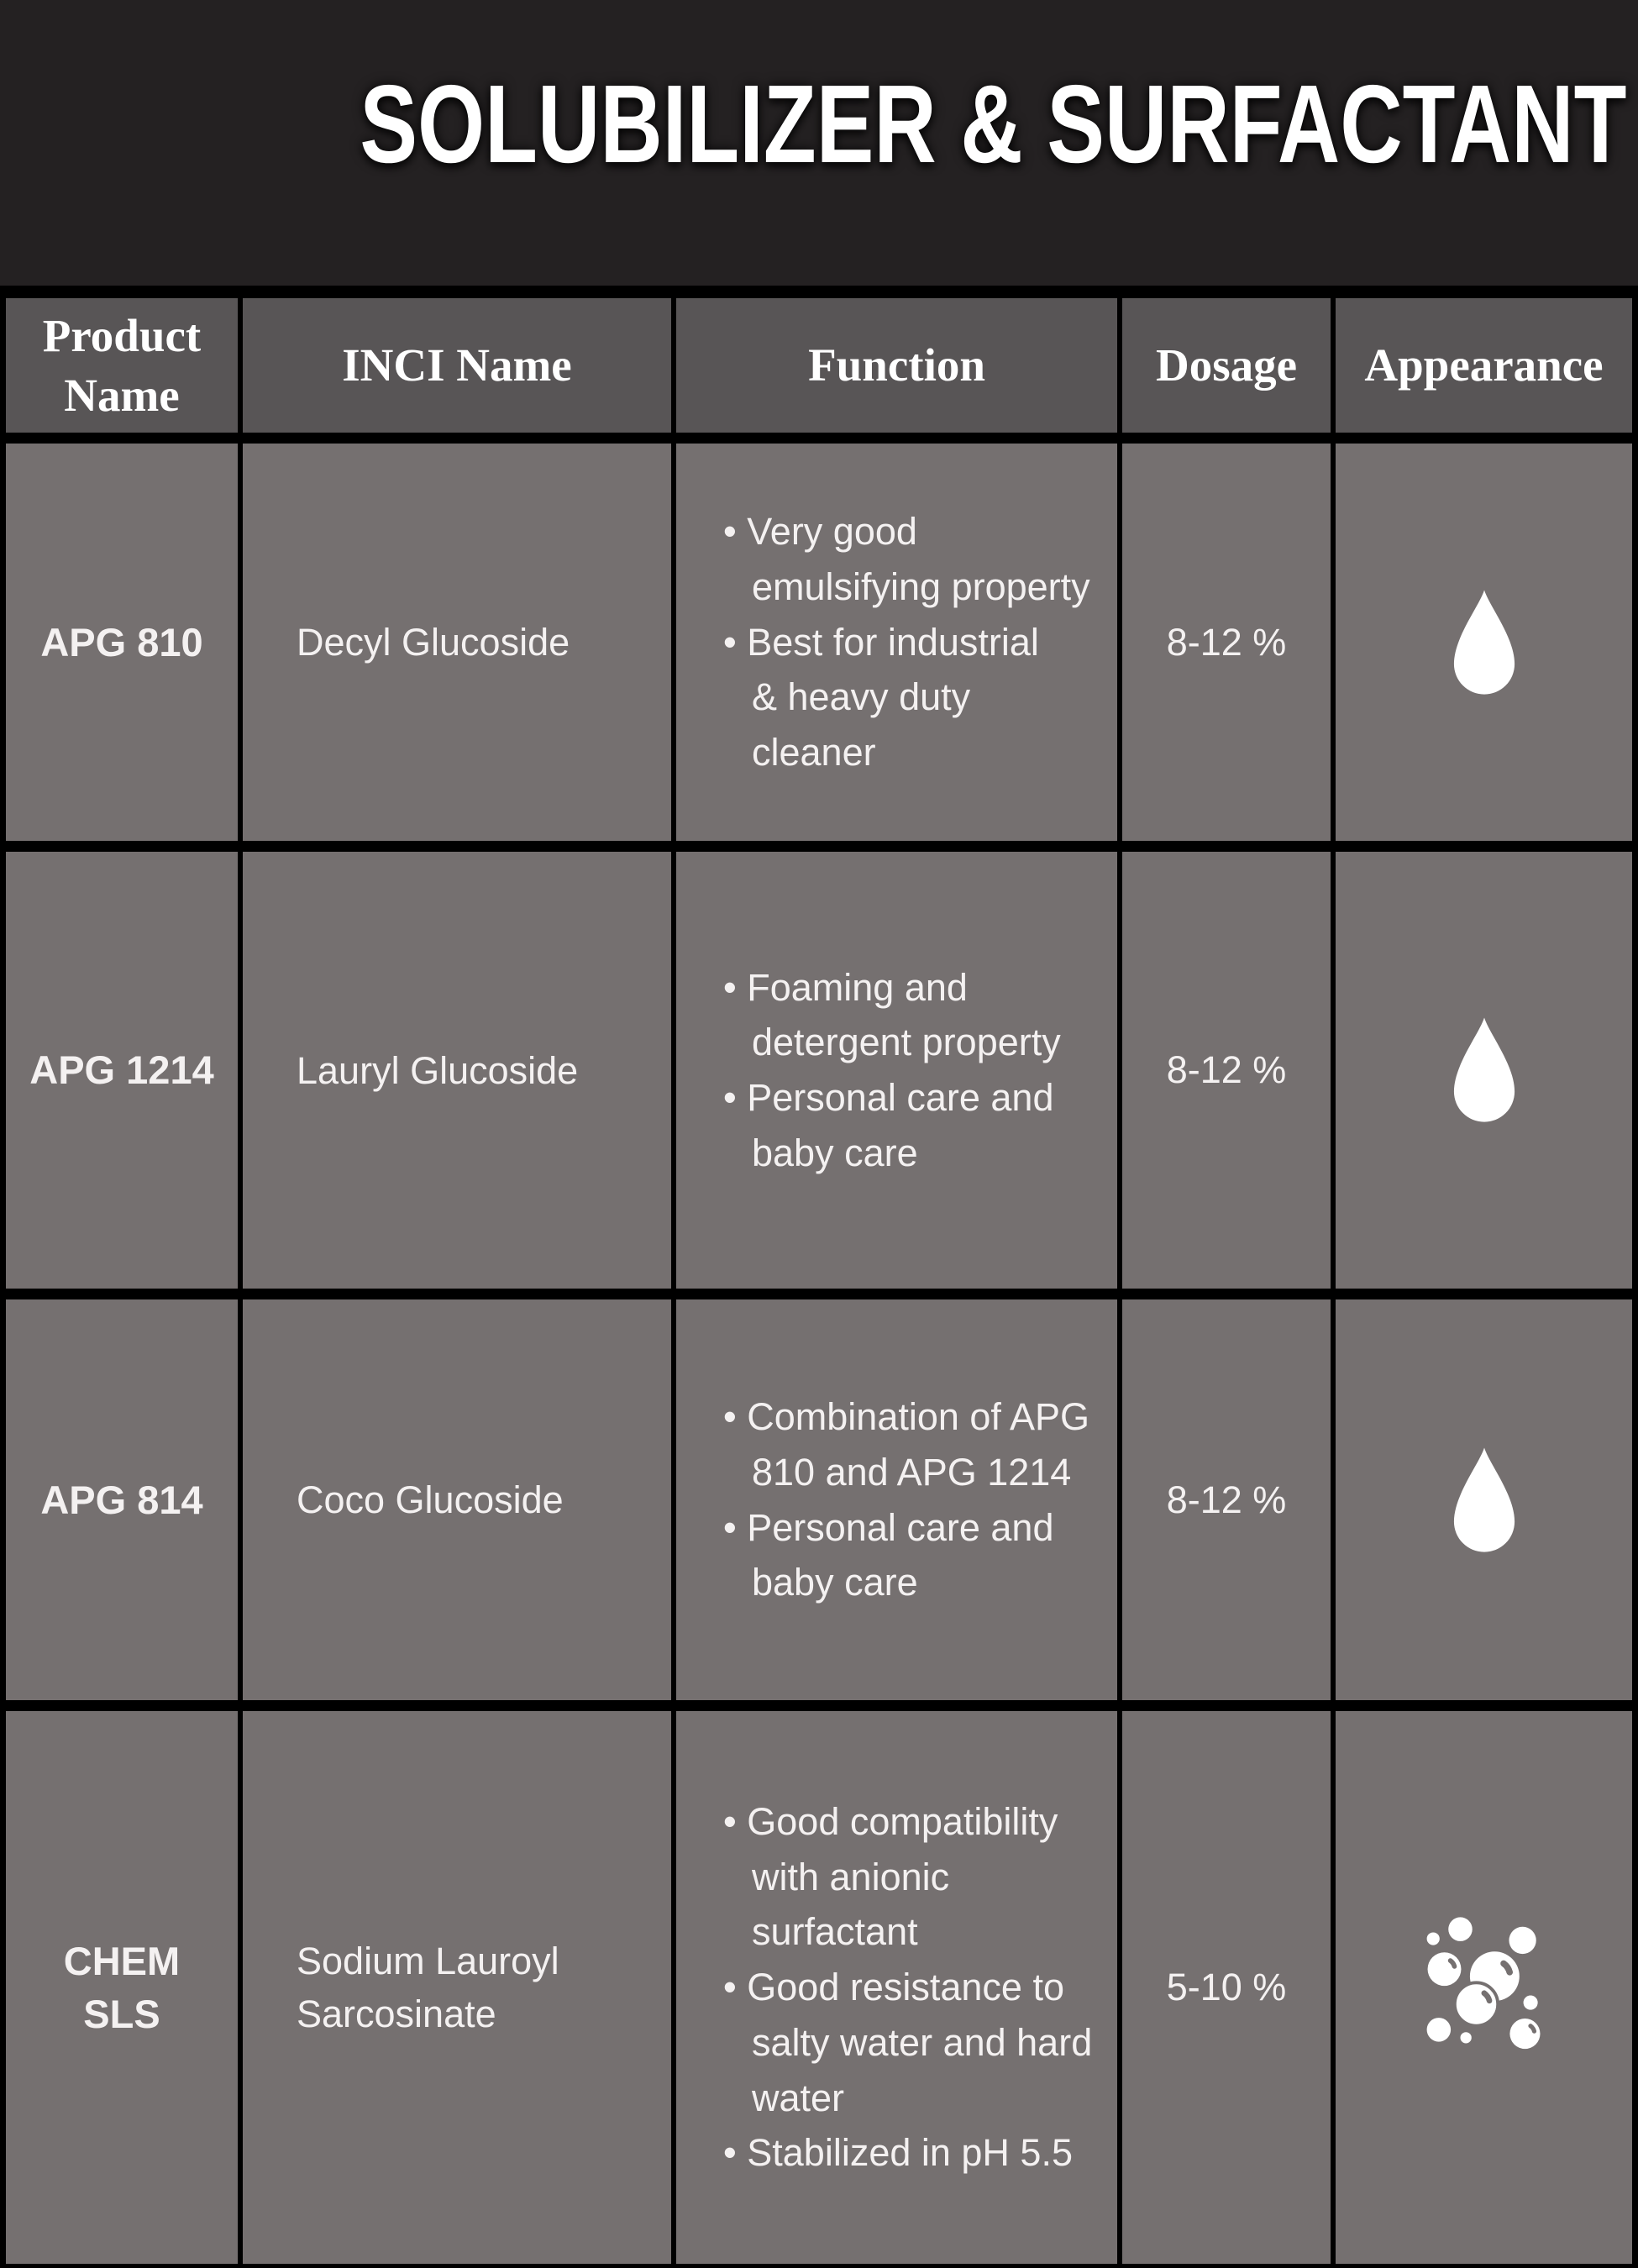  I want to click on inci-name-cell: Sodium Lauroyl Sarcosinate, so click(457, 1987).